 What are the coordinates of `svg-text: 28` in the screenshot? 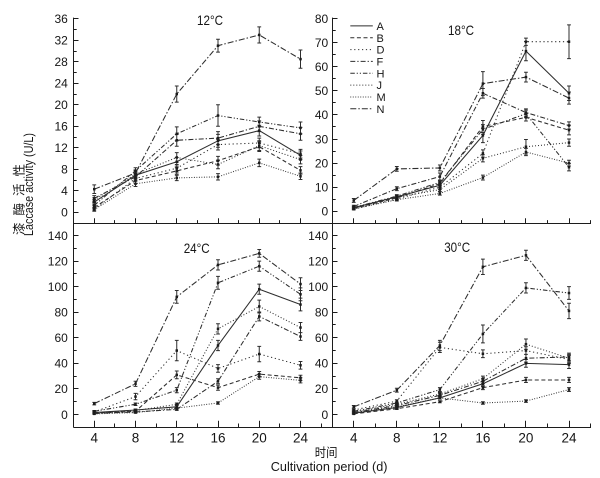 It's located at (61, 62).